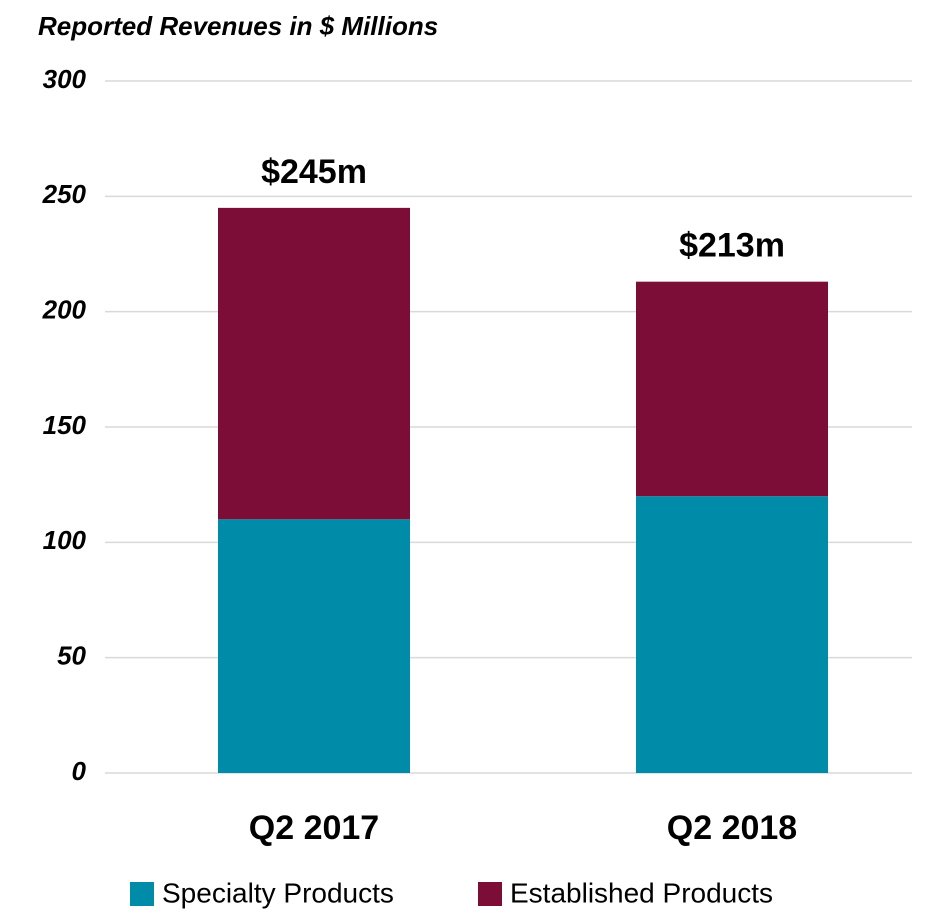 Image resolution: width=931 pixels, height=919 pixels. Describe the element at coordinates (278, 892) in the screenshot. I see `legend-label: Specialty Products` at that location.